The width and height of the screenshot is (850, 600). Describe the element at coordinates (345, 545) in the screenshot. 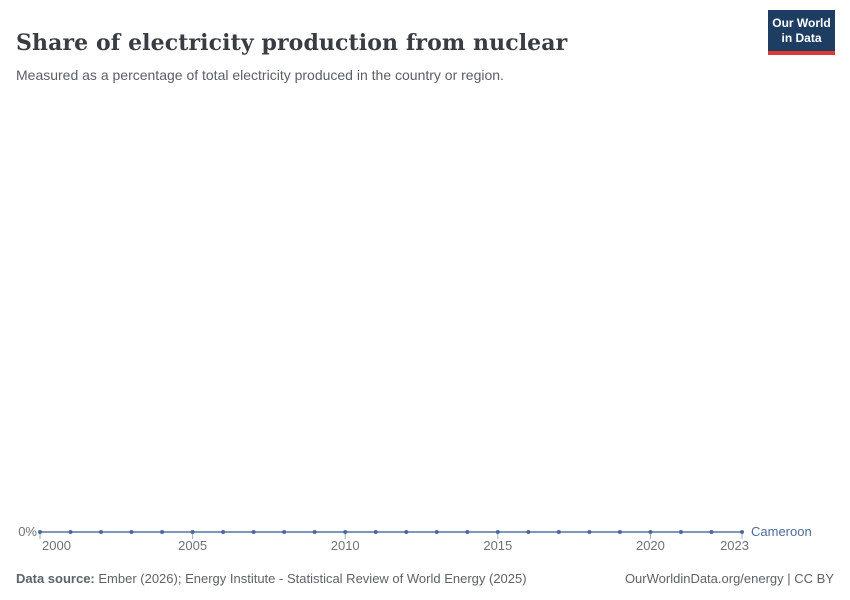

I see `x-axis-label: 2010` at that location.